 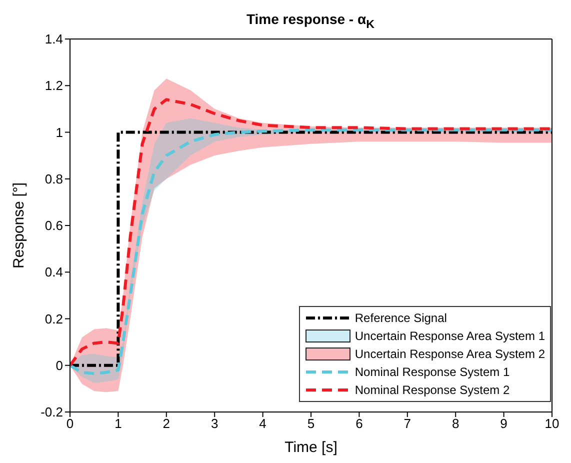 What do you see at coordinates (53, 318) in the screenshot?
I see `y-tick-label: 0.2` at bounding box center [53, 318].